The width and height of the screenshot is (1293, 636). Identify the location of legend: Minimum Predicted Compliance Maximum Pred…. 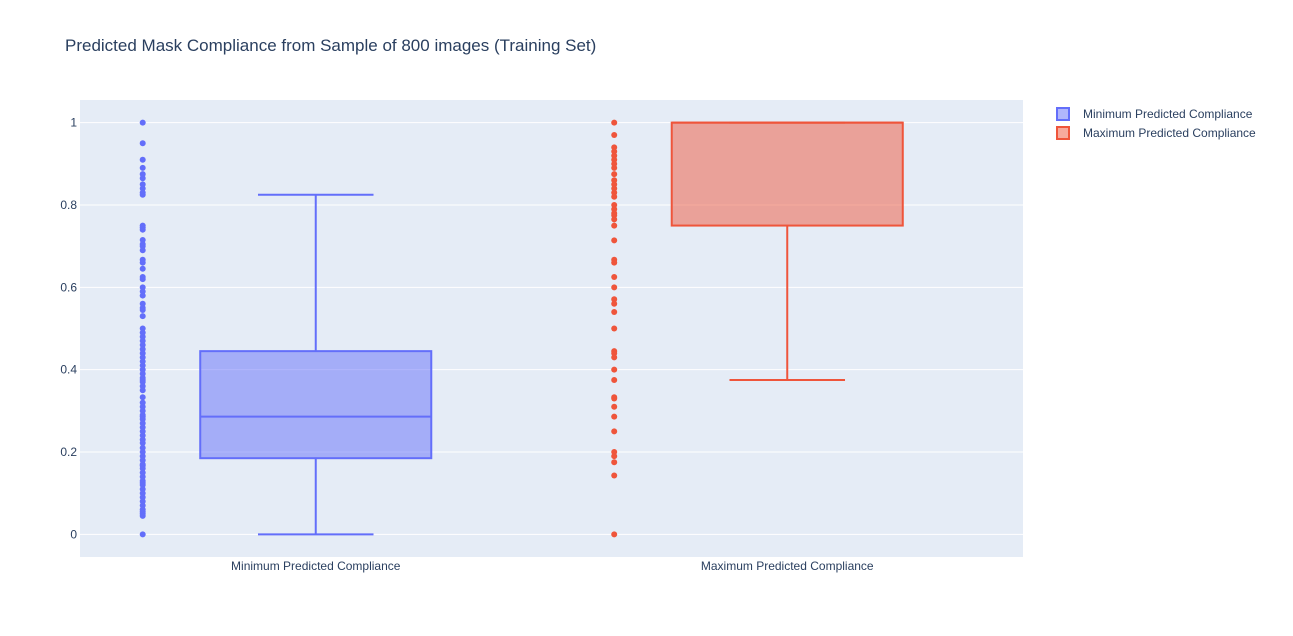
(1156, 123).